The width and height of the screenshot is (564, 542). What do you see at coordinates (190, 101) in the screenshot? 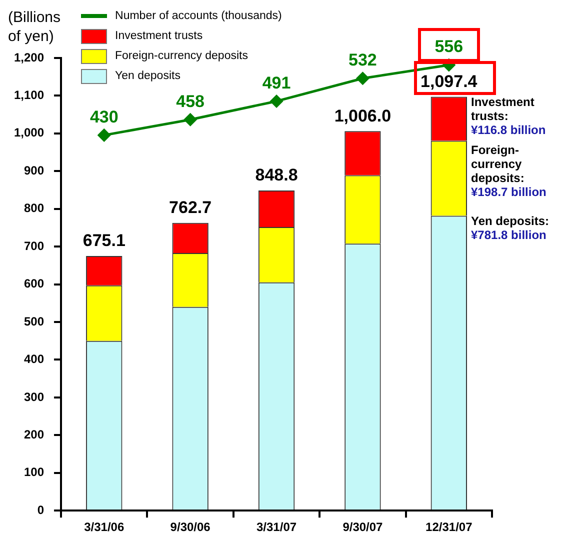
I see `data-label: 458` at bounding box center [190, 101].